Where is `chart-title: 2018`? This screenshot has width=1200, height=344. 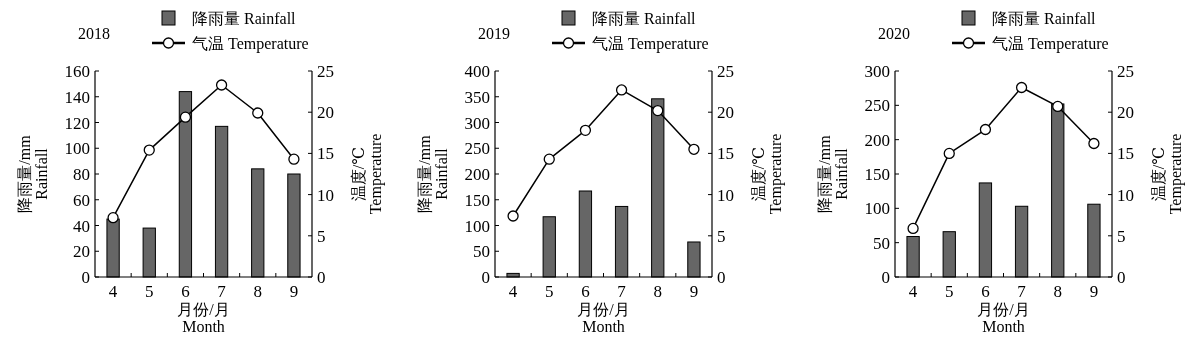 chart-title: 2018 is located at coordinates (94, 33).